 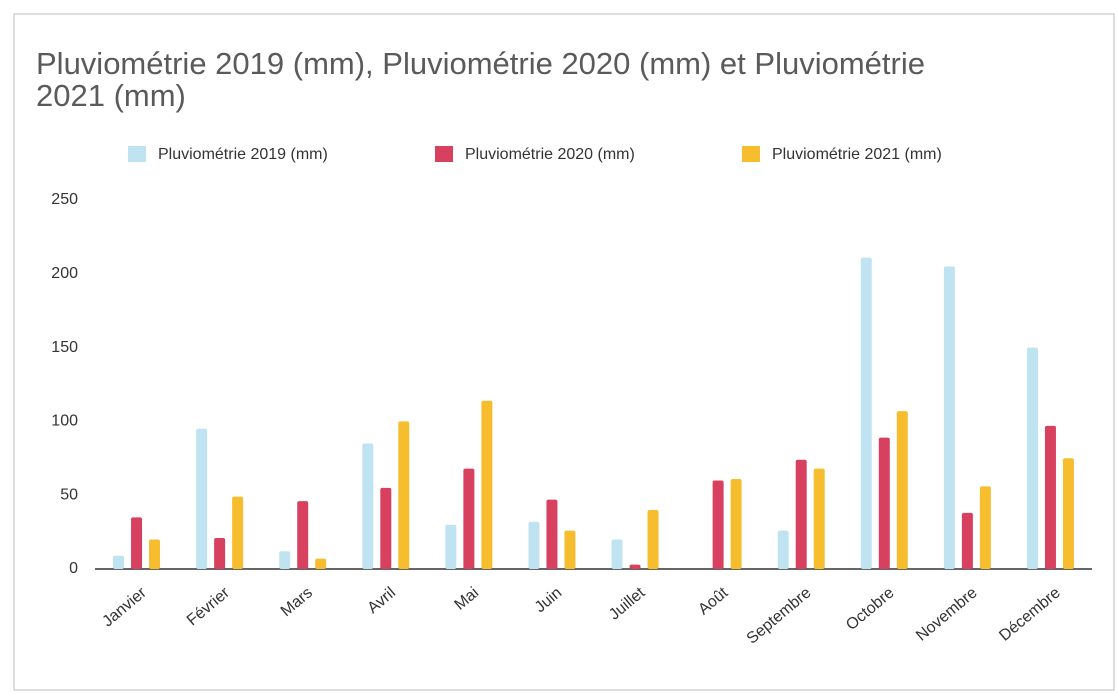 I want to click on x-tick-label: Septembre, so click(x=779, y=615).